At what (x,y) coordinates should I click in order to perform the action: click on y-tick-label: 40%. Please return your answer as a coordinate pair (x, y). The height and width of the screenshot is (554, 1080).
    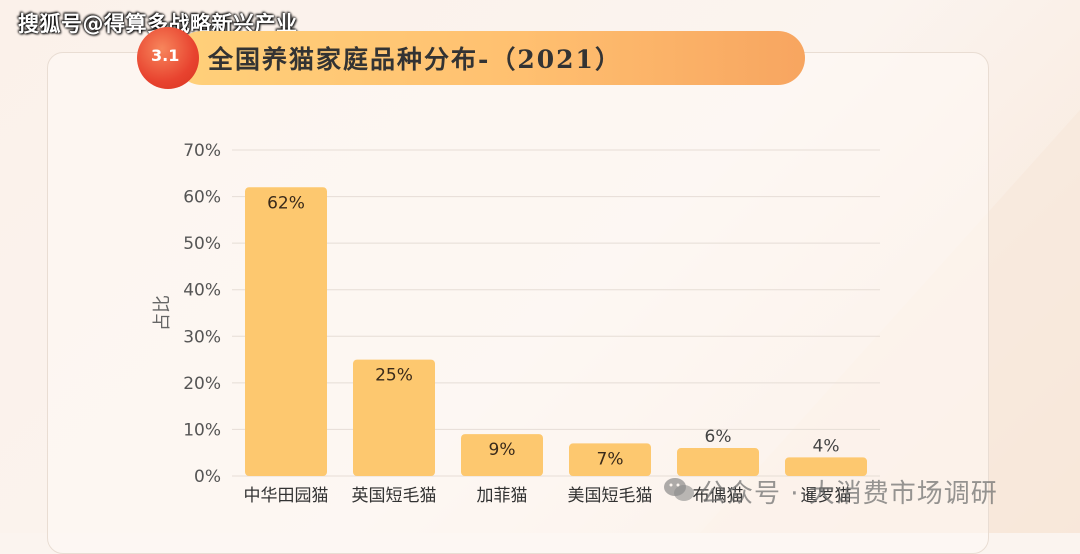
    Looking at the image, I should click on (202, 291).